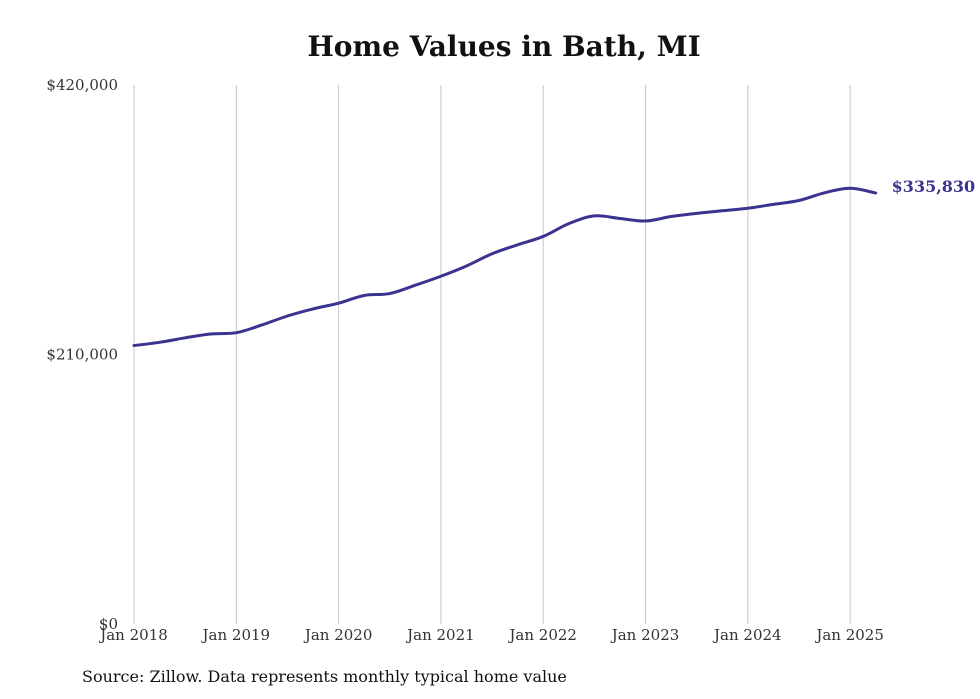  What do you see at coordinates (236, 635) in the screenshot?
I see `x-tick-label: Jan 2019` at bounding box center [236, 635].